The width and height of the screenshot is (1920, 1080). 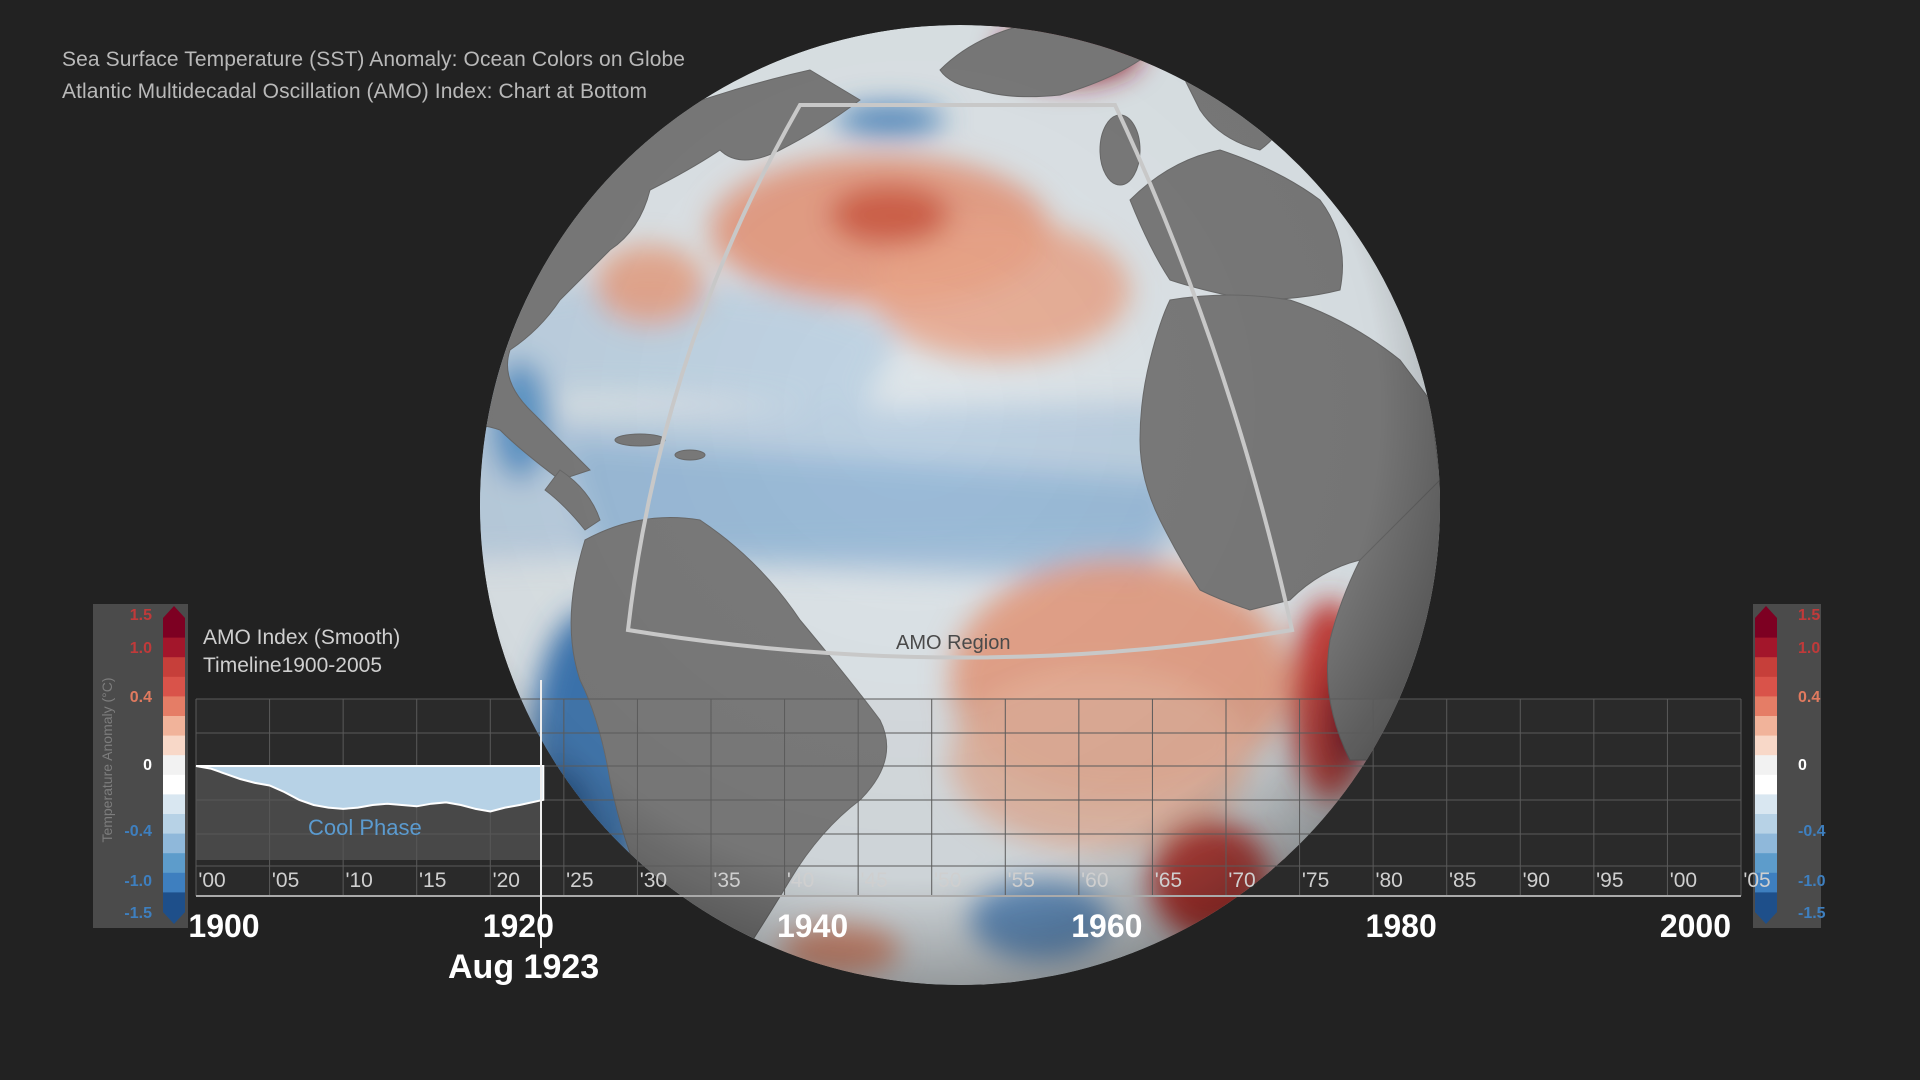 I want to click on amo-series-area, so click(x=370, y=789).